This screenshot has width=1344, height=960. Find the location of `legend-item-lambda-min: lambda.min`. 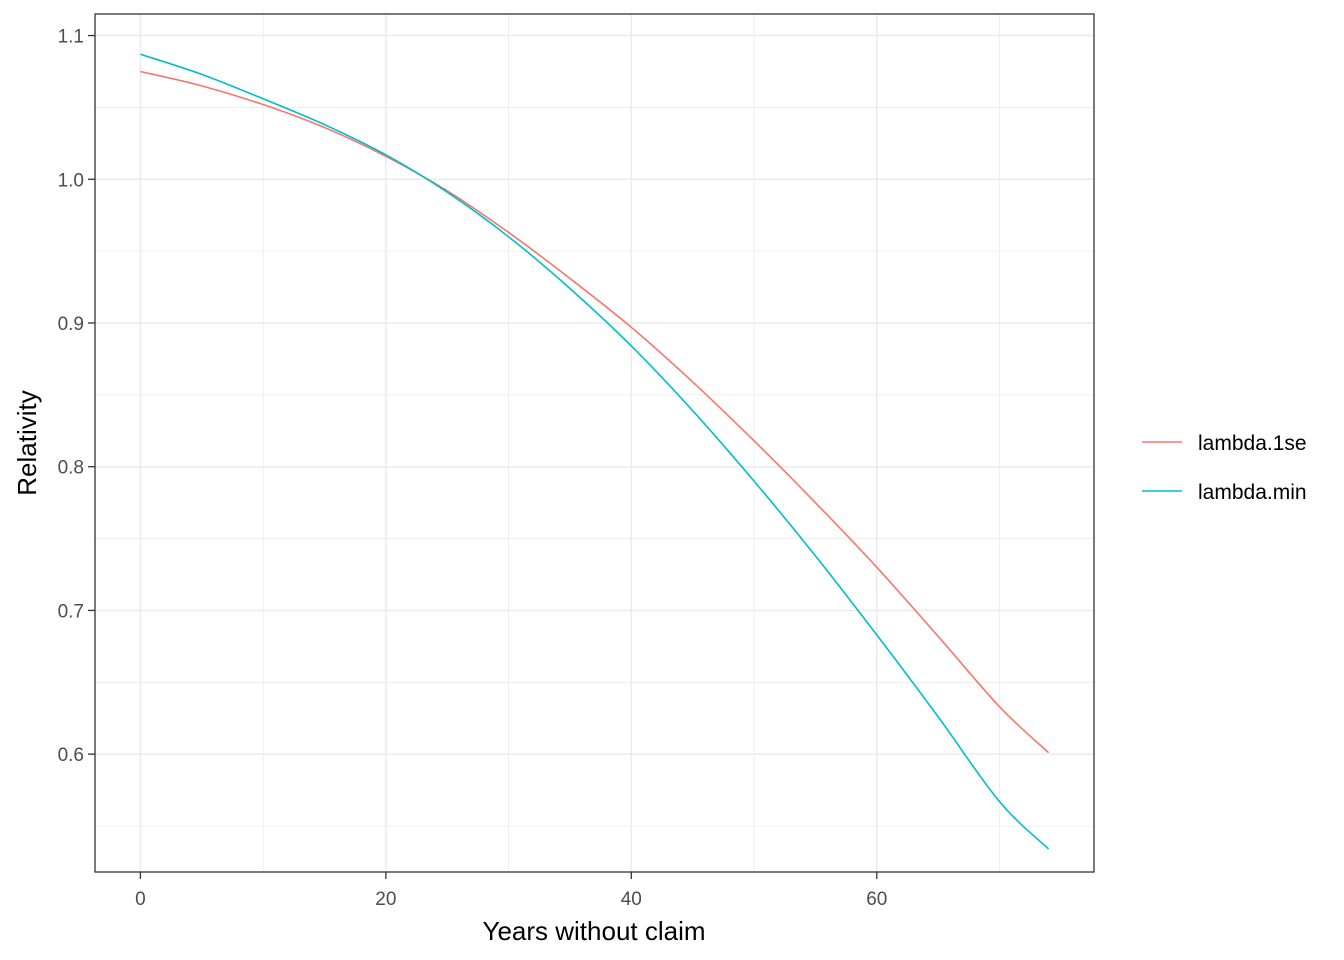

legend-item-lambda-min: lambda.min is located at coordinates (1224, 492).